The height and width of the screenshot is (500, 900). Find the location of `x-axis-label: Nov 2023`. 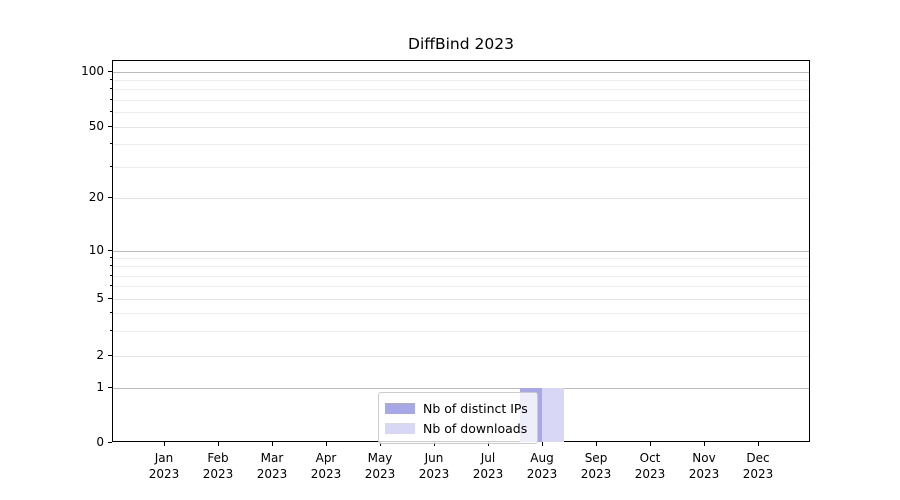

x-axis-label: Nov 2023 is located at coordinates (704, 466).